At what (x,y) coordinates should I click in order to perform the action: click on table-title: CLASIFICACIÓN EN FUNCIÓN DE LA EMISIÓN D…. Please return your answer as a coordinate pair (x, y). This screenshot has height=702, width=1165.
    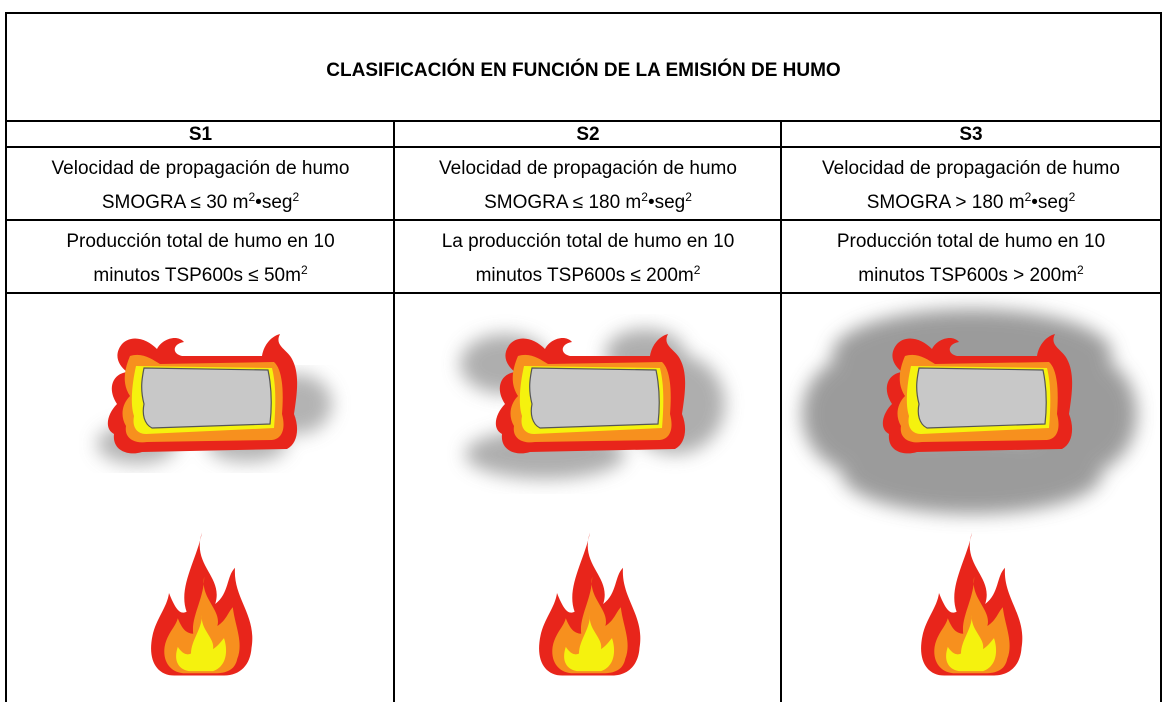
    Looking at the image, I should click on (583, 70).